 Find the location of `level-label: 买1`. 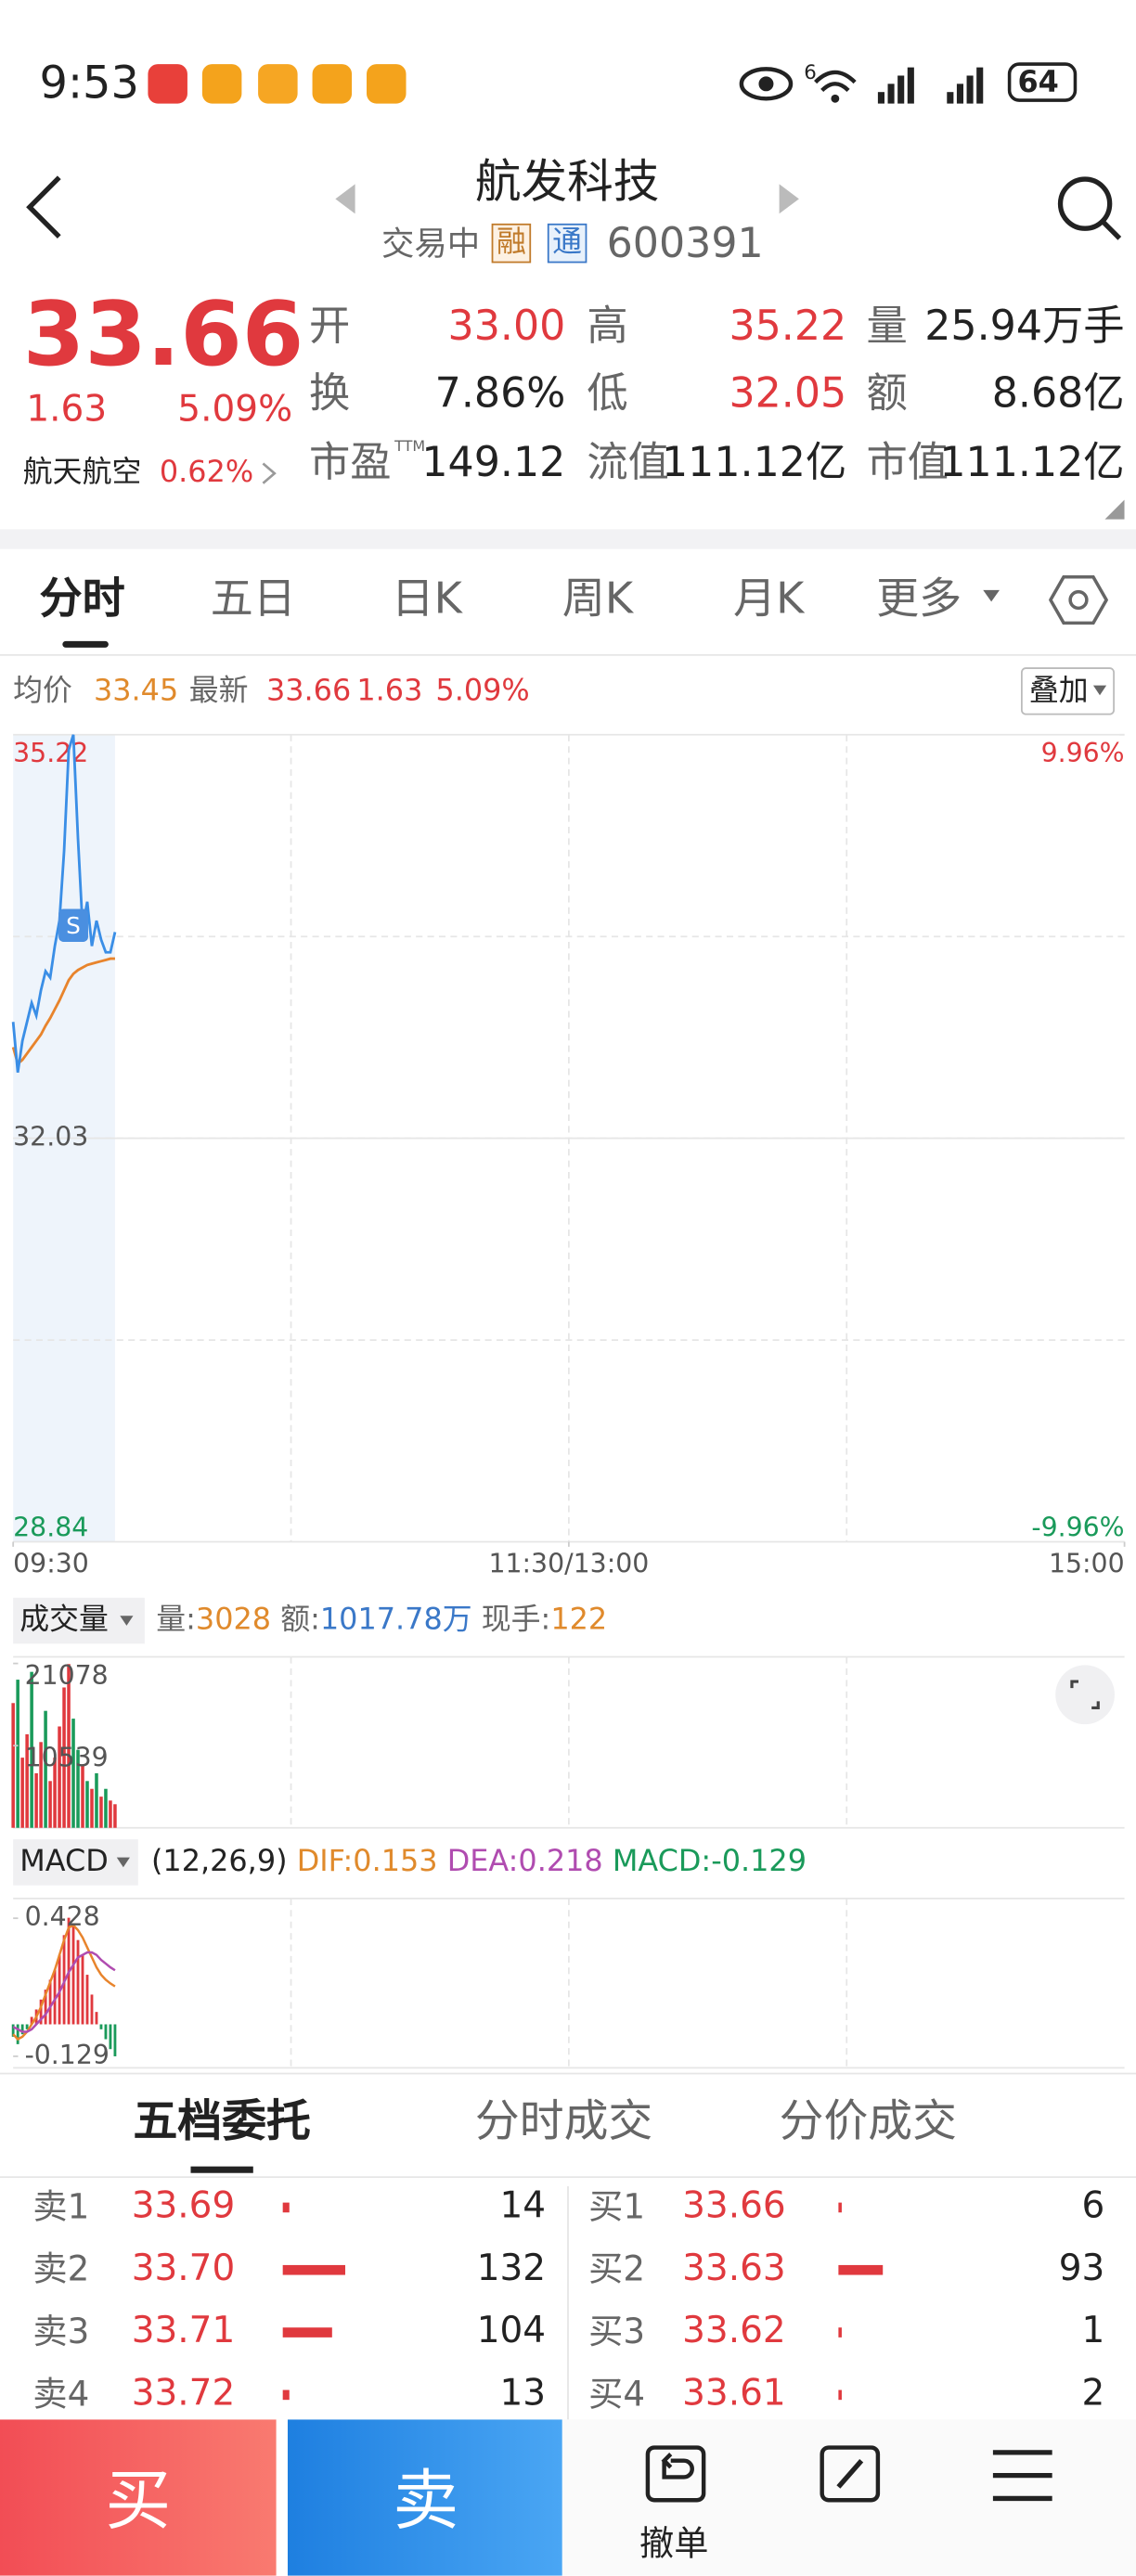

level-label: 买1 is located at coordinates (617, 2206).